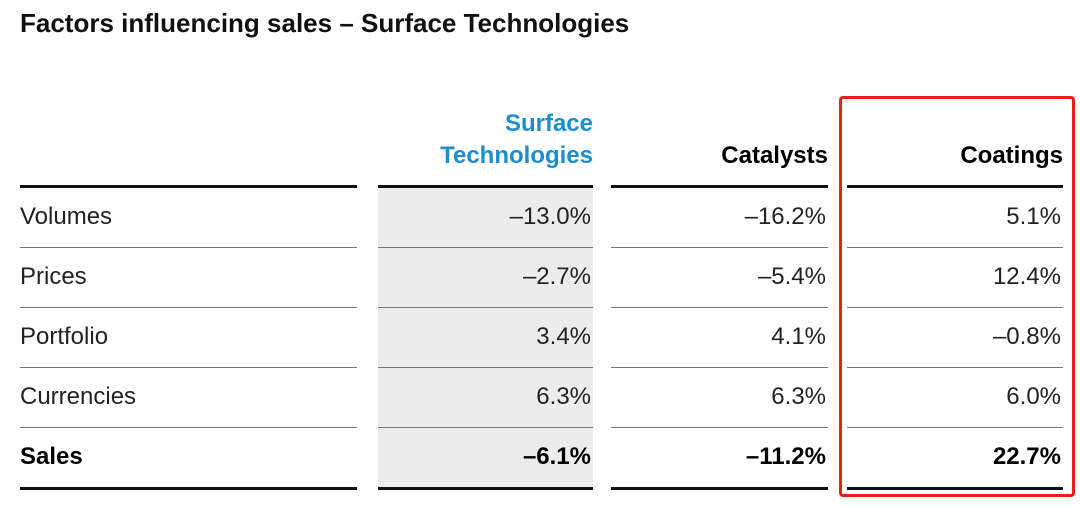  What do you see at coordinates (1026, 336) in the screenshot?
I see `cell-value: –0.8%` at bounding box center [1026, 336].